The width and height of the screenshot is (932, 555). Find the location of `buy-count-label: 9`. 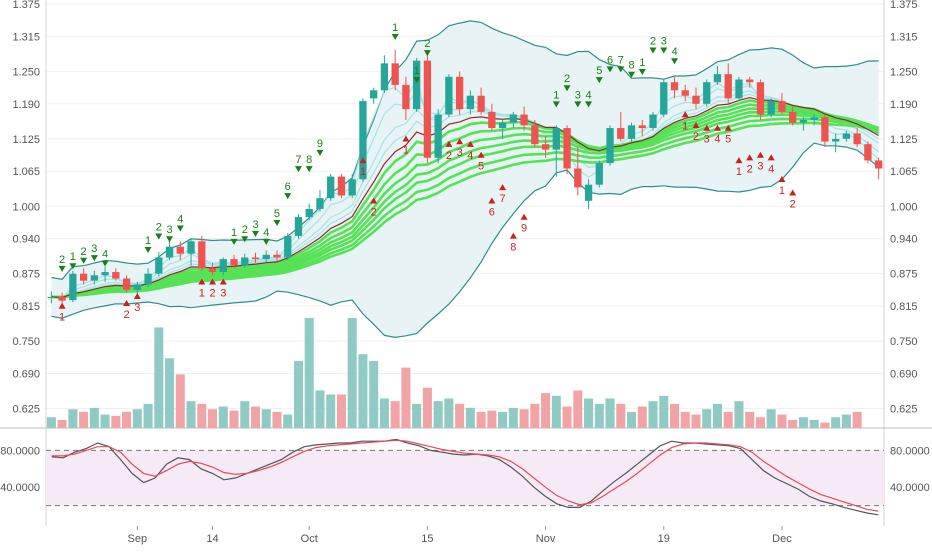

buy-count-label: 9 is located at coordinates (320, 144).